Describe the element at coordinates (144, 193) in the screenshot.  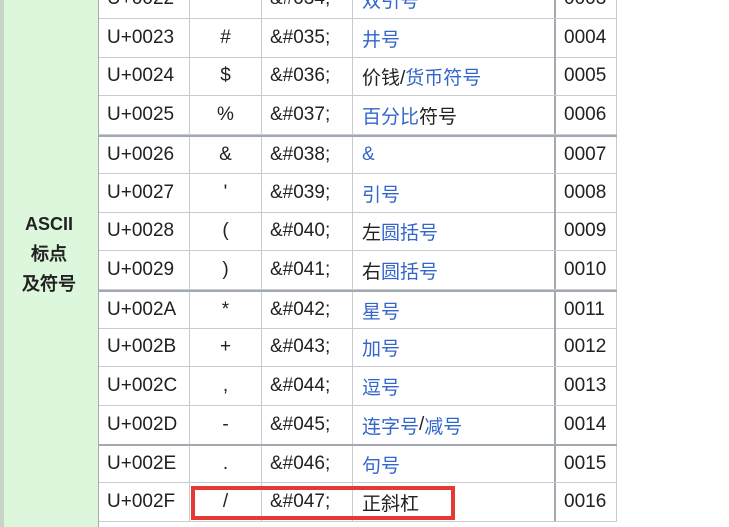
I see `codepoint-cell: U+0027` at that location.